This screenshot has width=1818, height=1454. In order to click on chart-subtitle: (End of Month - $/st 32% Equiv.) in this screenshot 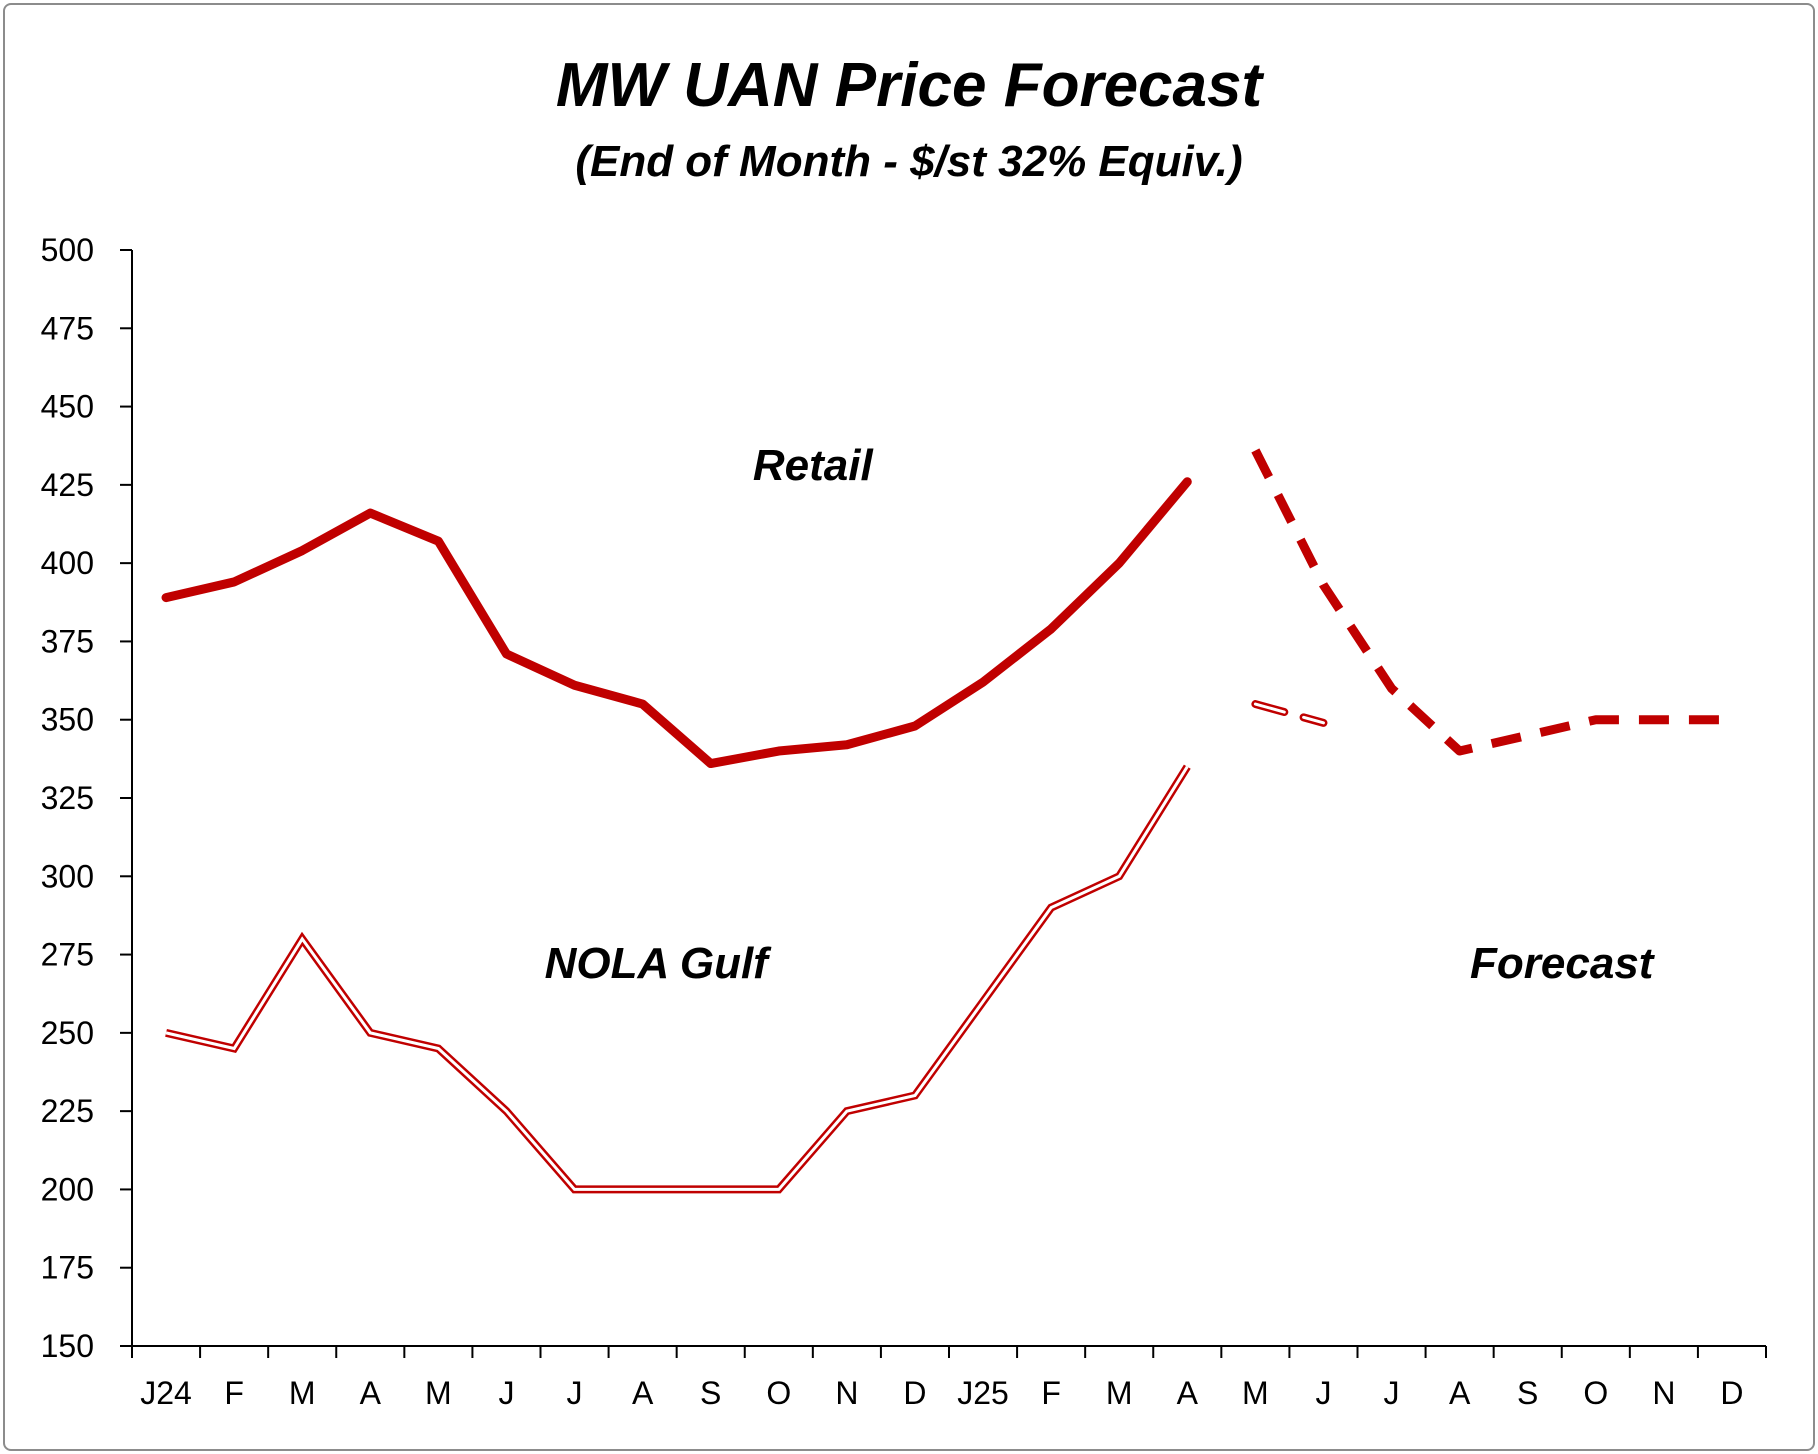, I will do `click(908, 161)`.